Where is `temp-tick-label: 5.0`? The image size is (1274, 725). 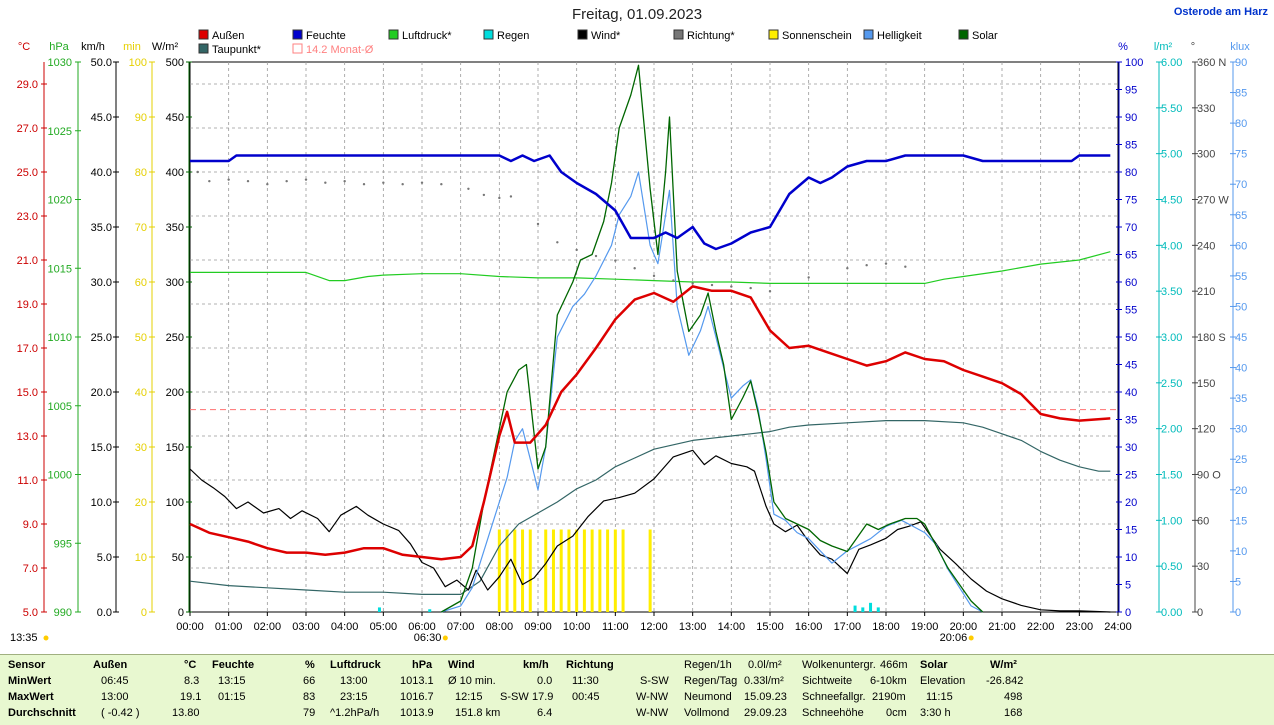 temp-tick-label: 5.0 is located at coordinates (30, 613).